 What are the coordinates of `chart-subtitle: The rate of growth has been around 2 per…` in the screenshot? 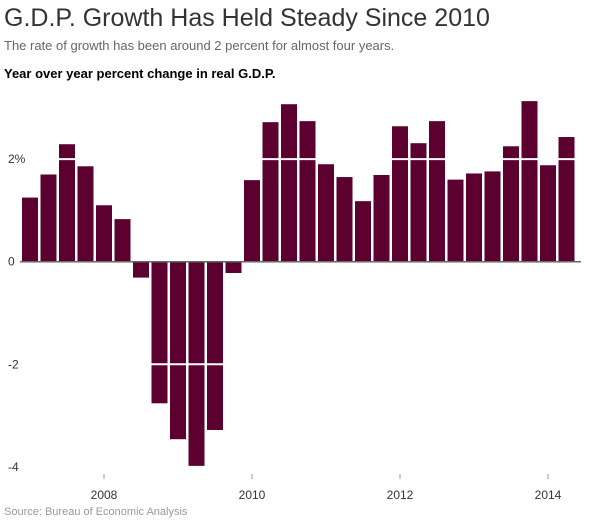 It's located at (199, 45).